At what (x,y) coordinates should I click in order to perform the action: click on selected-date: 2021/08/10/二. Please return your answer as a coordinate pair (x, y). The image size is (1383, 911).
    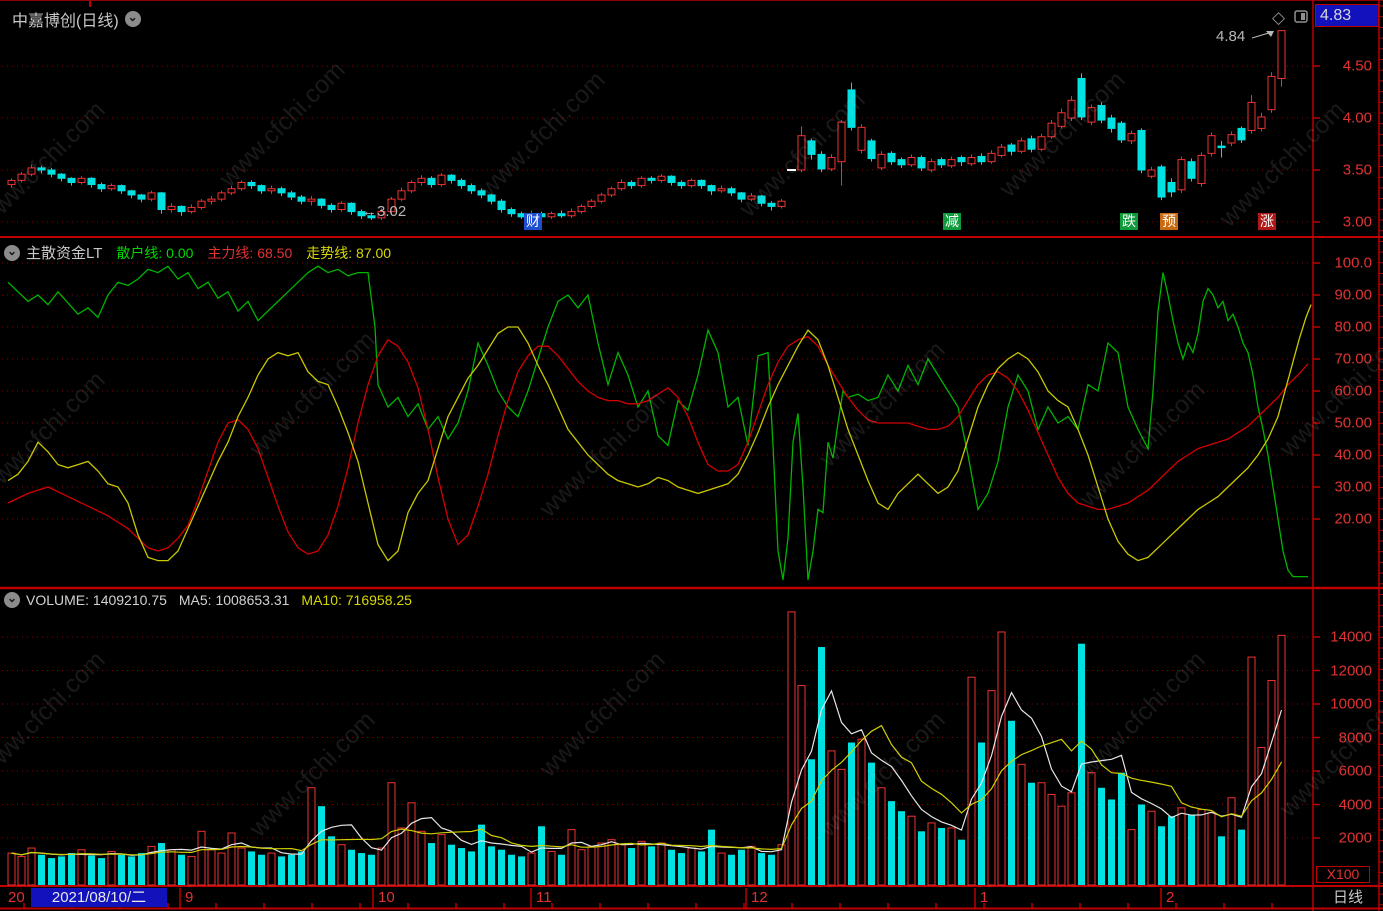
    Looking at the image, I should click on (99, 897).